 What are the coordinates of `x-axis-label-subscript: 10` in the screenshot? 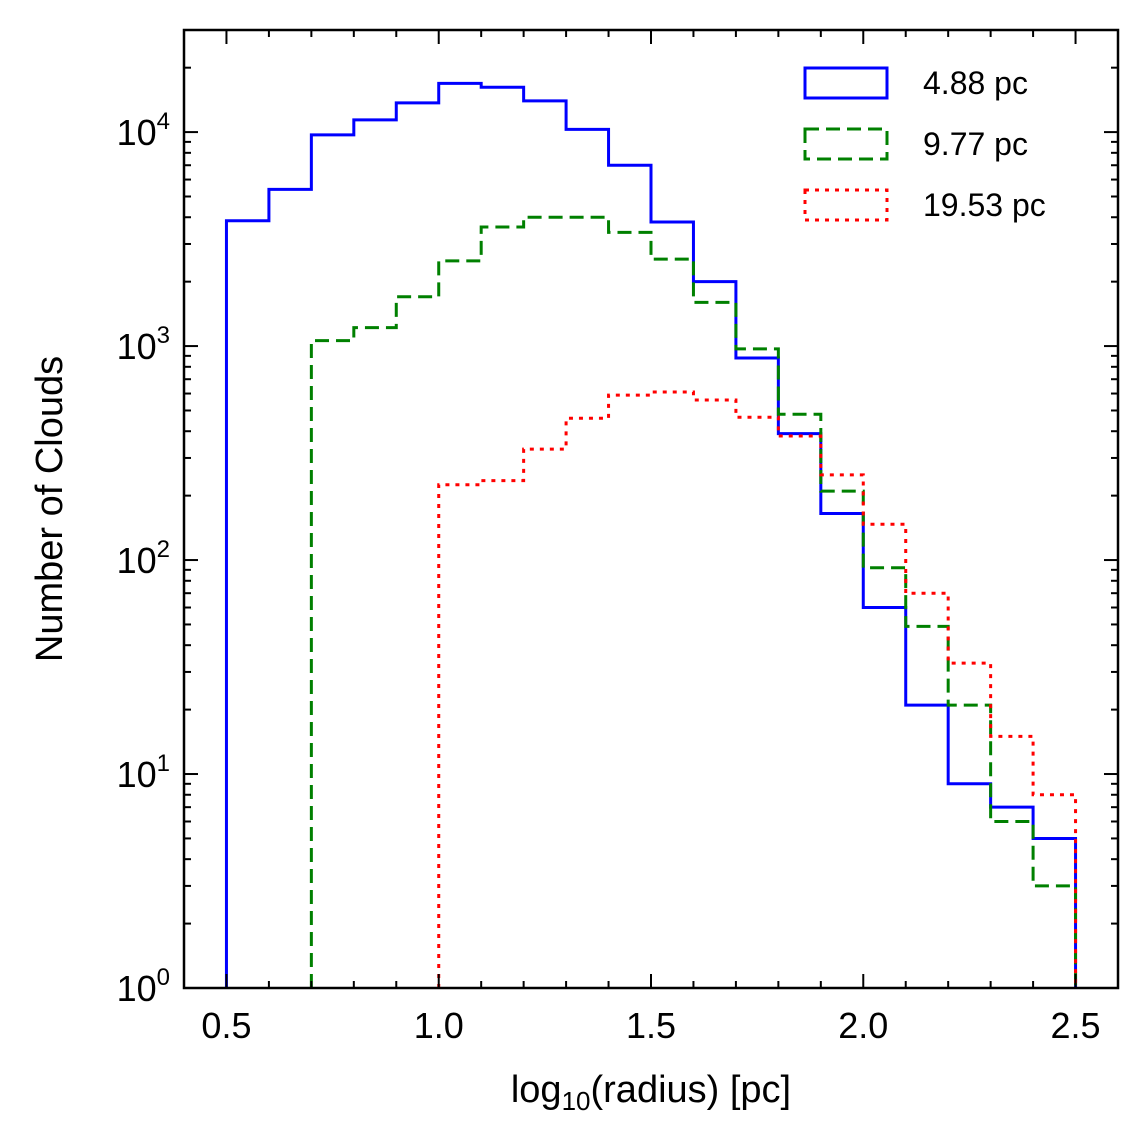 It's located at (576, 1101).